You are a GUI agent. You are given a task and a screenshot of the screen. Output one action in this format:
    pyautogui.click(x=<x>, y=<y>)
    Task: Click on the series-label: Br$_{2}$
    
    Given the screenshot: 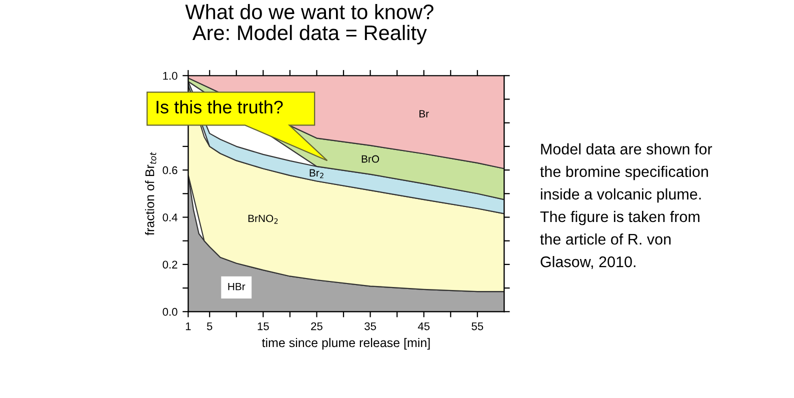 What is the action you would take?
    pyautogui.click(x=317, y=173)
    